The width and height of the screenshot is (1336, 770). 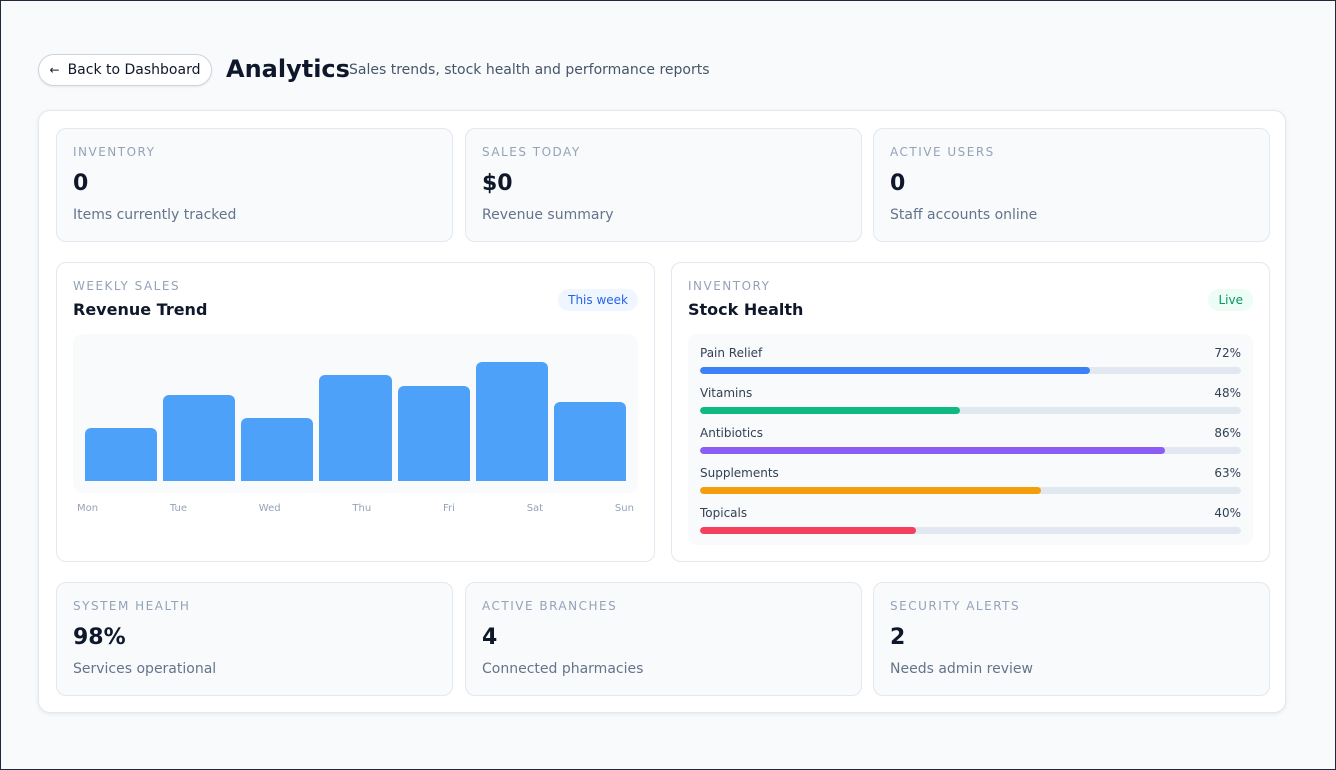 What do you see at coordinates (269, 508) in the screenshot?
I see `day-label: Wed` at bounding box center [269, 508].